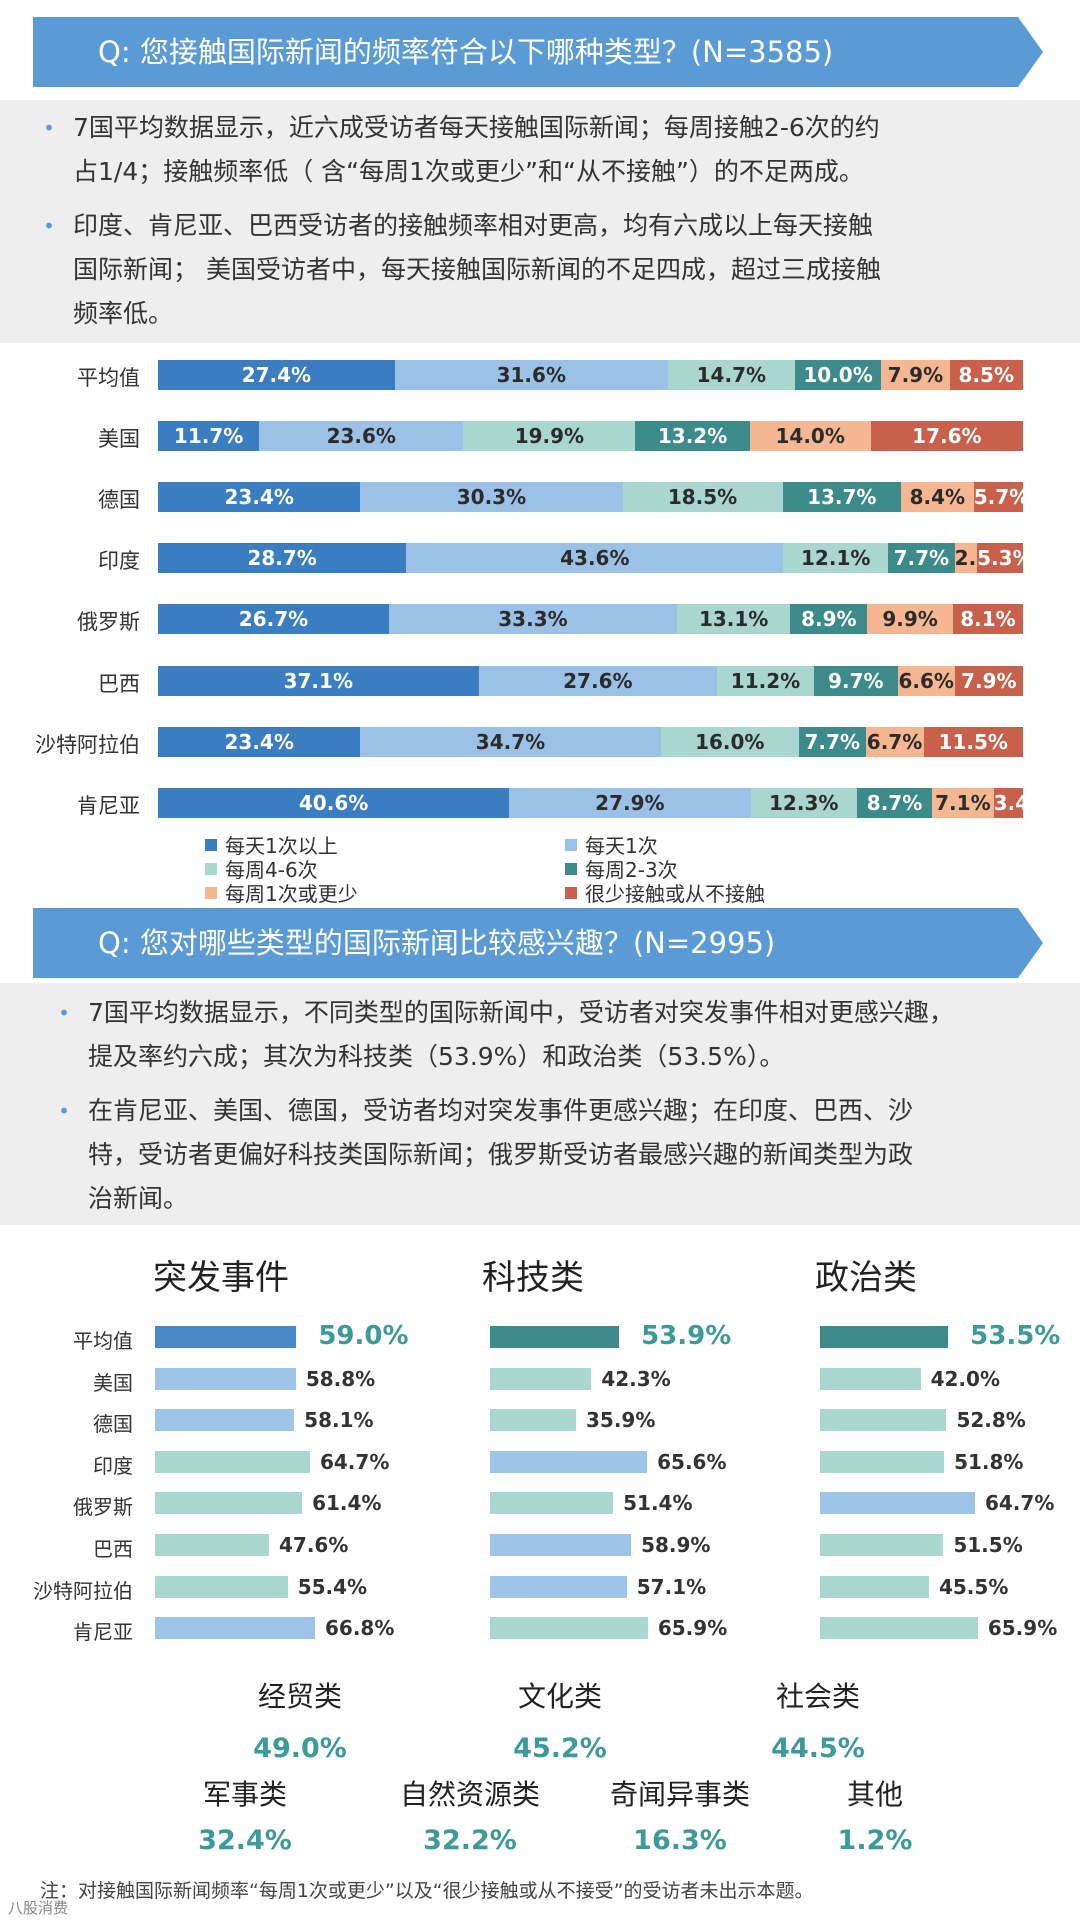 The image size is (1080, 1920). I want to click on summary-line: 国际新闻； 美国受访者中，每天接触国际新闻的不足四成，超过三成接触, so click(477, 269).